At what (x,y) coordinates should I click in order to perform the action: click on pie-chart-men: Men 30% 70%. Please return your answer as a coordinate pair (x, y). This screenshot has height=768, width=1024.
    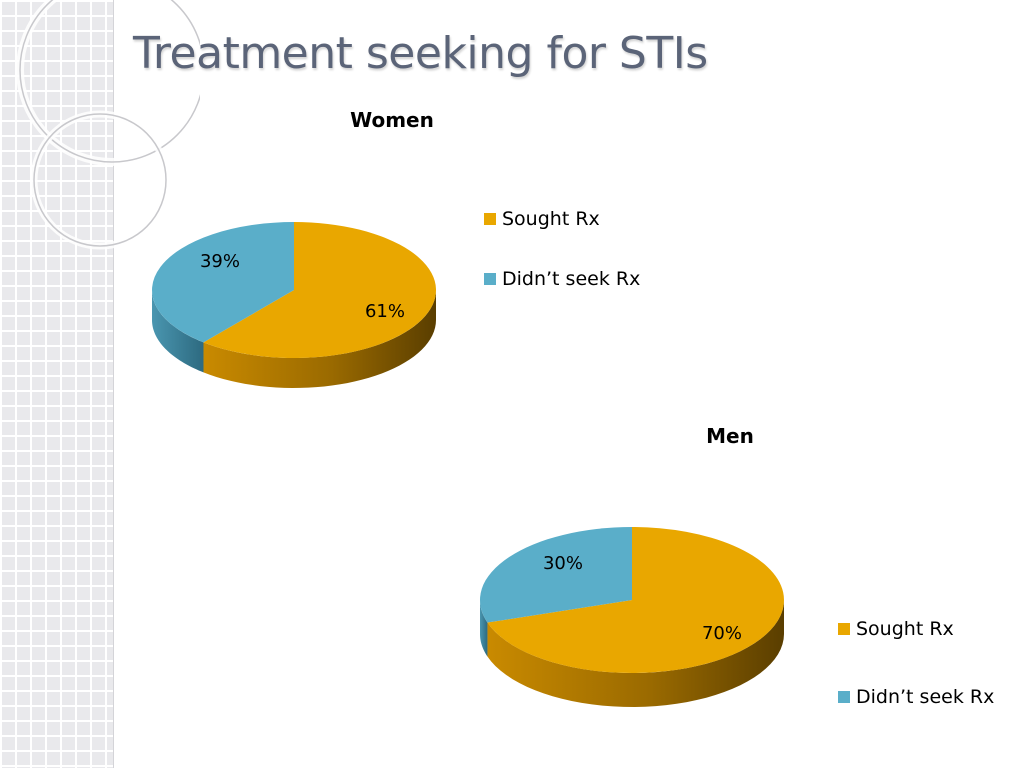
    Looking at the image, I should click on (631, 565).